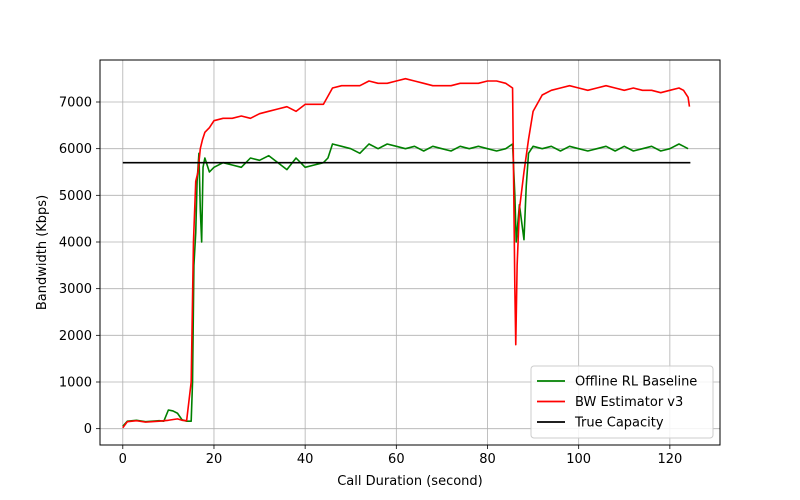  I want to click on x-tick-label: 80, so click(487, 459).